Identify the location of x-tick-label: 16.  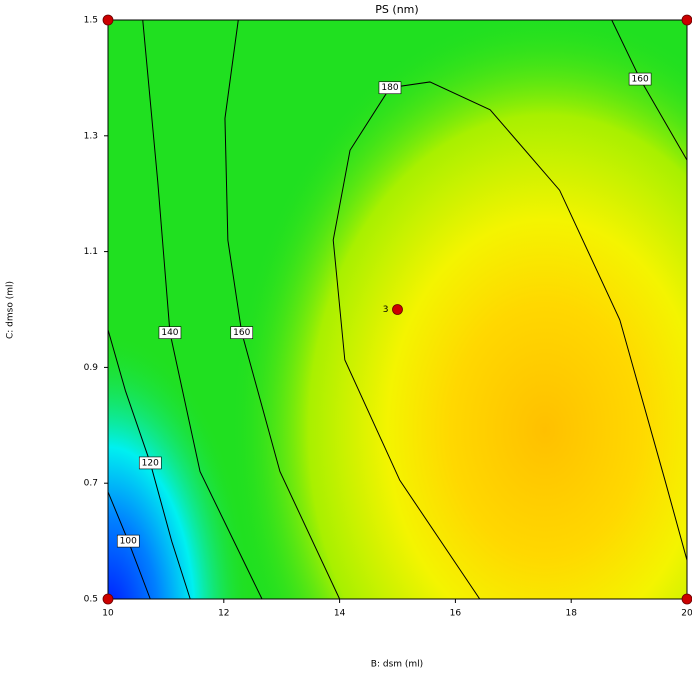
(456, 614).